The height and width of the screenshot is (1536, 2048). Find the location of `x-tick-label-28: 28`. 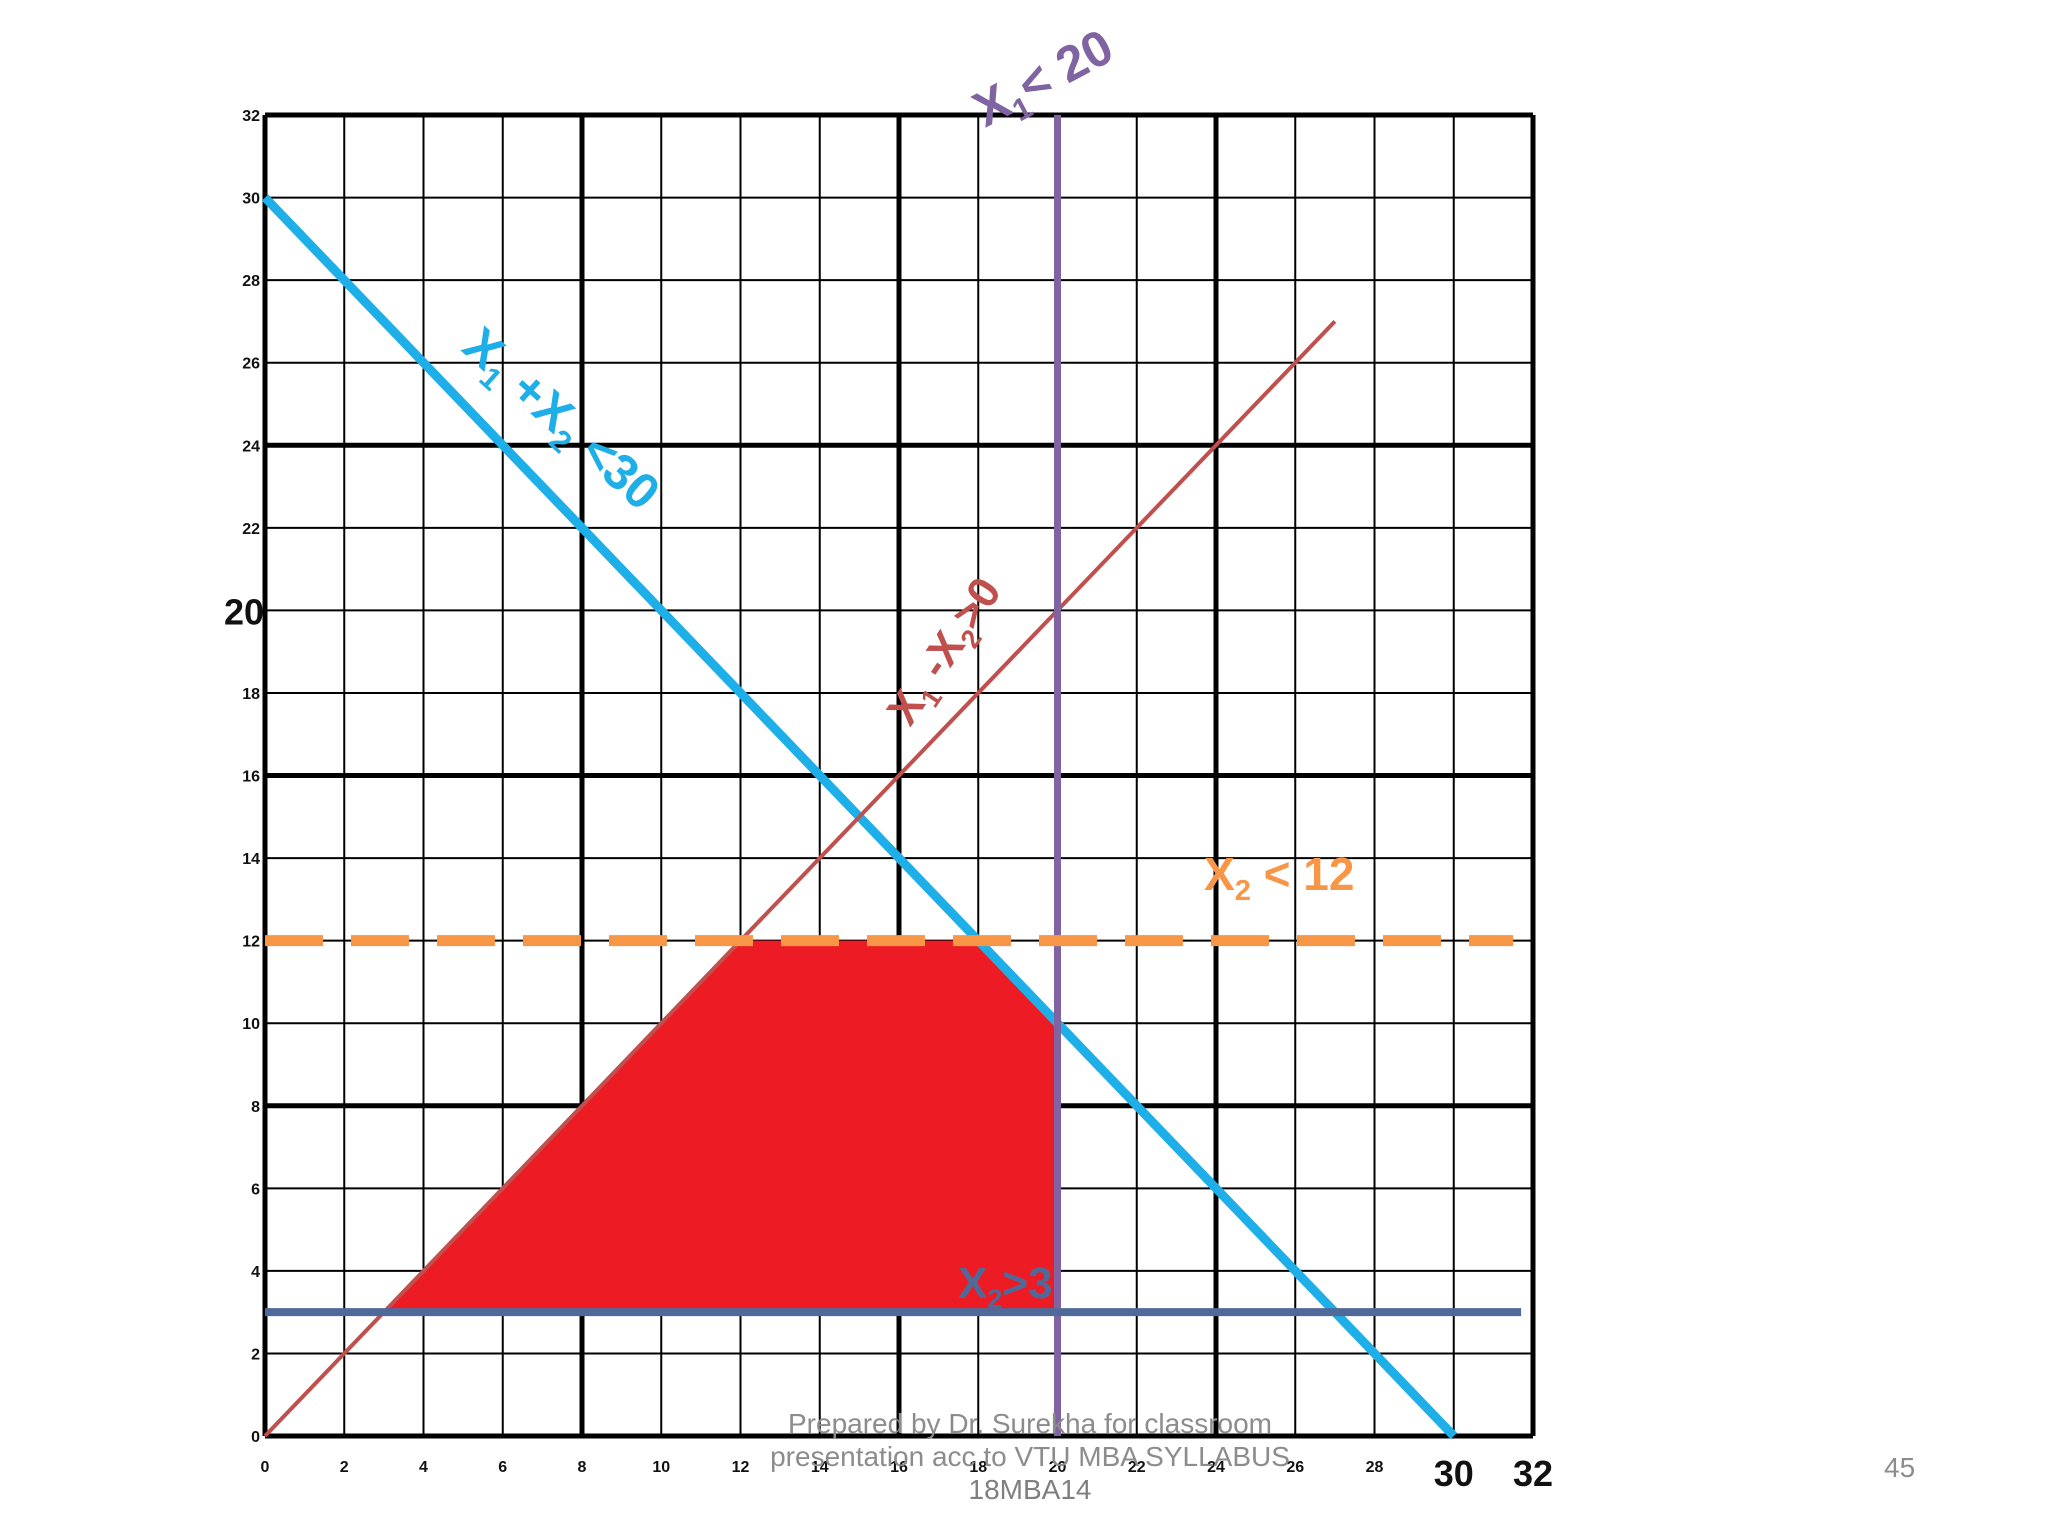

x-tick-label-28: 28 is located at coordinates (1375, 1467).